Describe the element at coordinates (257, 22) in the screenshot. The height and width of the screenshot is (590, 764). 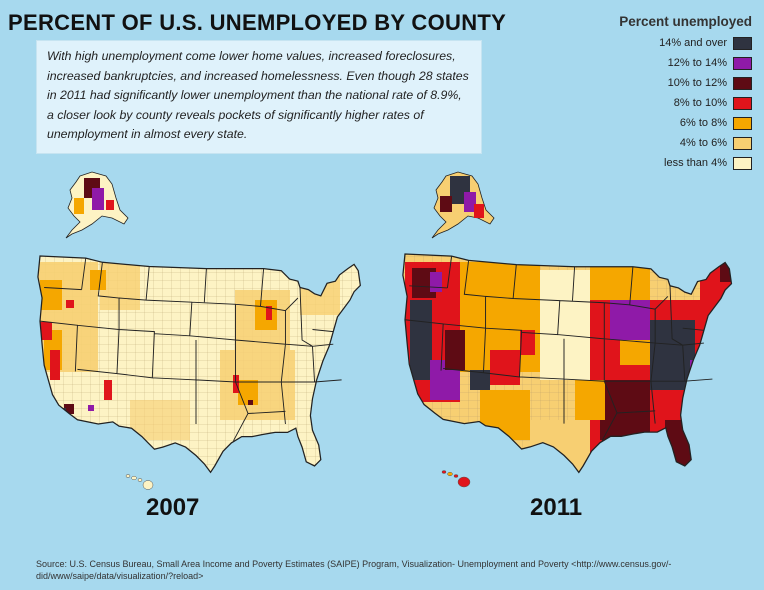
I see `page-title: PERCENT OF U.S. UNEMPLOYED BY COUNTY` at that location.